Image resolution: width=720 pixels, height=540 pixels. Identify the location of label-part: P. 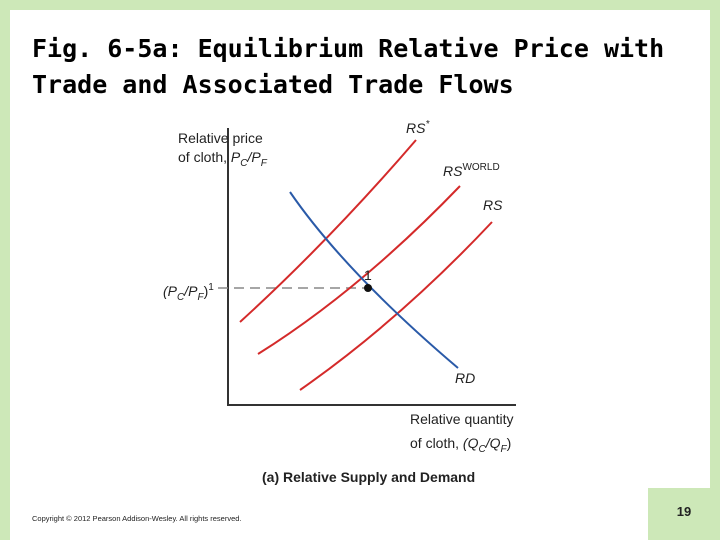
(236, 157).